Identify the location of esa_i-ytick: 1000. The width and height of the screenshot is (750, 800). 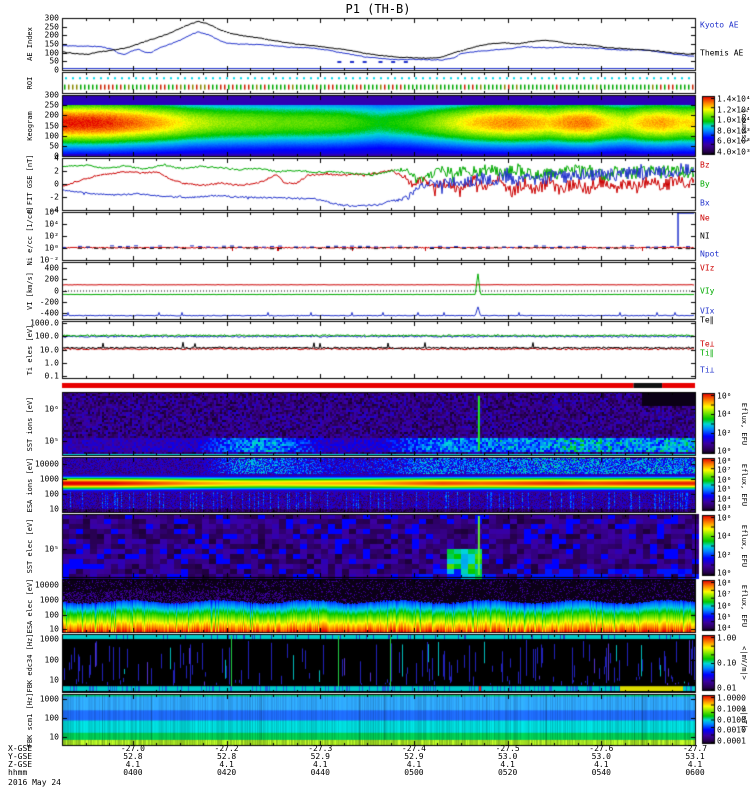
(49, 479).